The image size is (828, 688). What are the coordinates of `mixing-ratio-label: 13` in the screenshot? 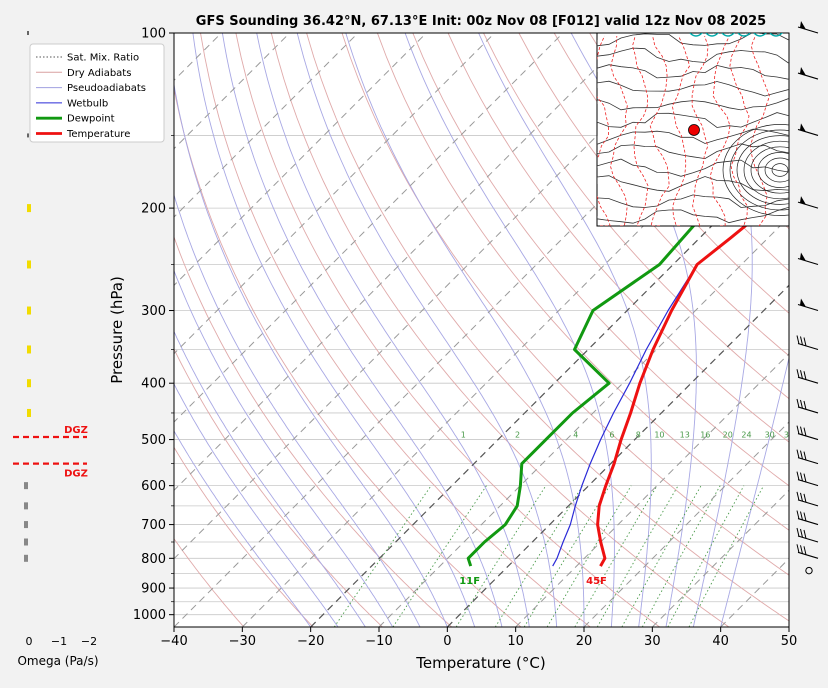 It's located at (685, 435).